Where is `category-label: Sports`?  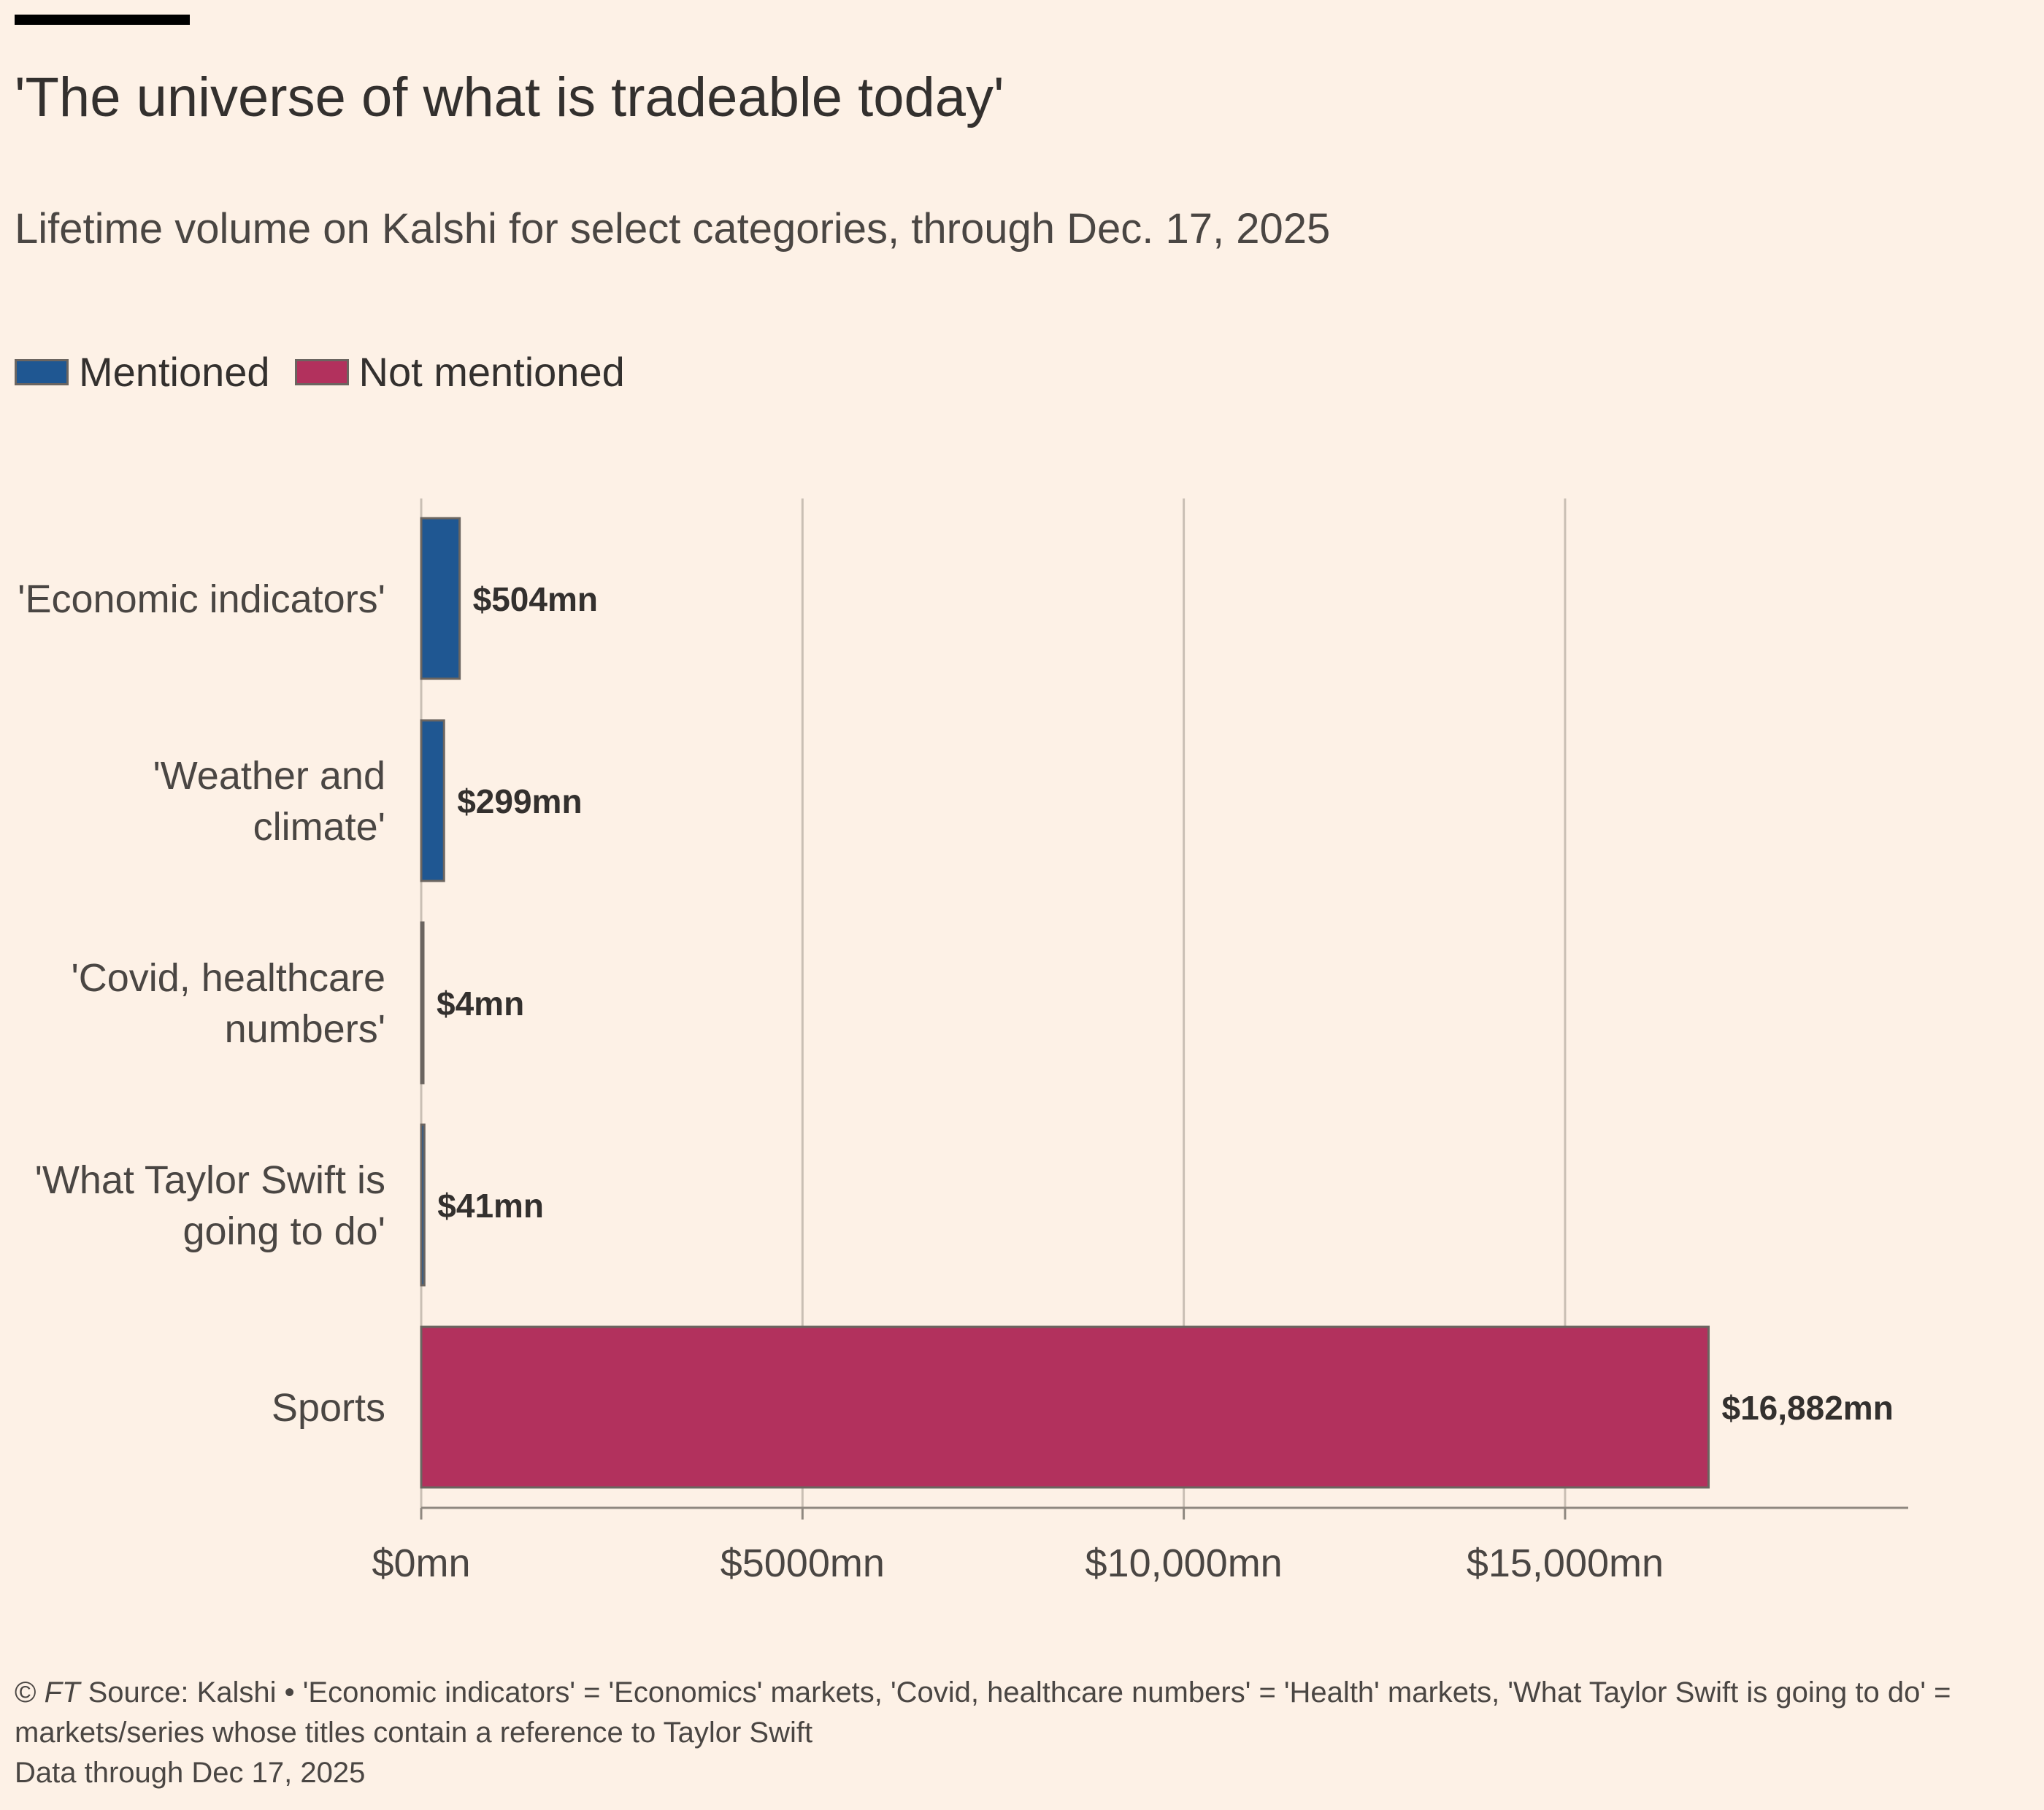
category-label: Sports is located at coordinates (328, 1408).